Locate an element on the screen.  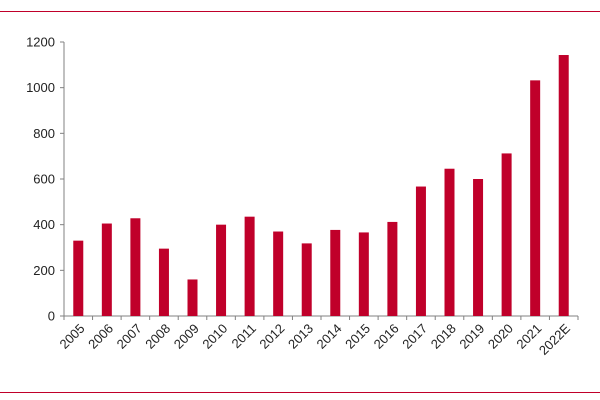
bar-2016 is located at coordinates (392, 268).